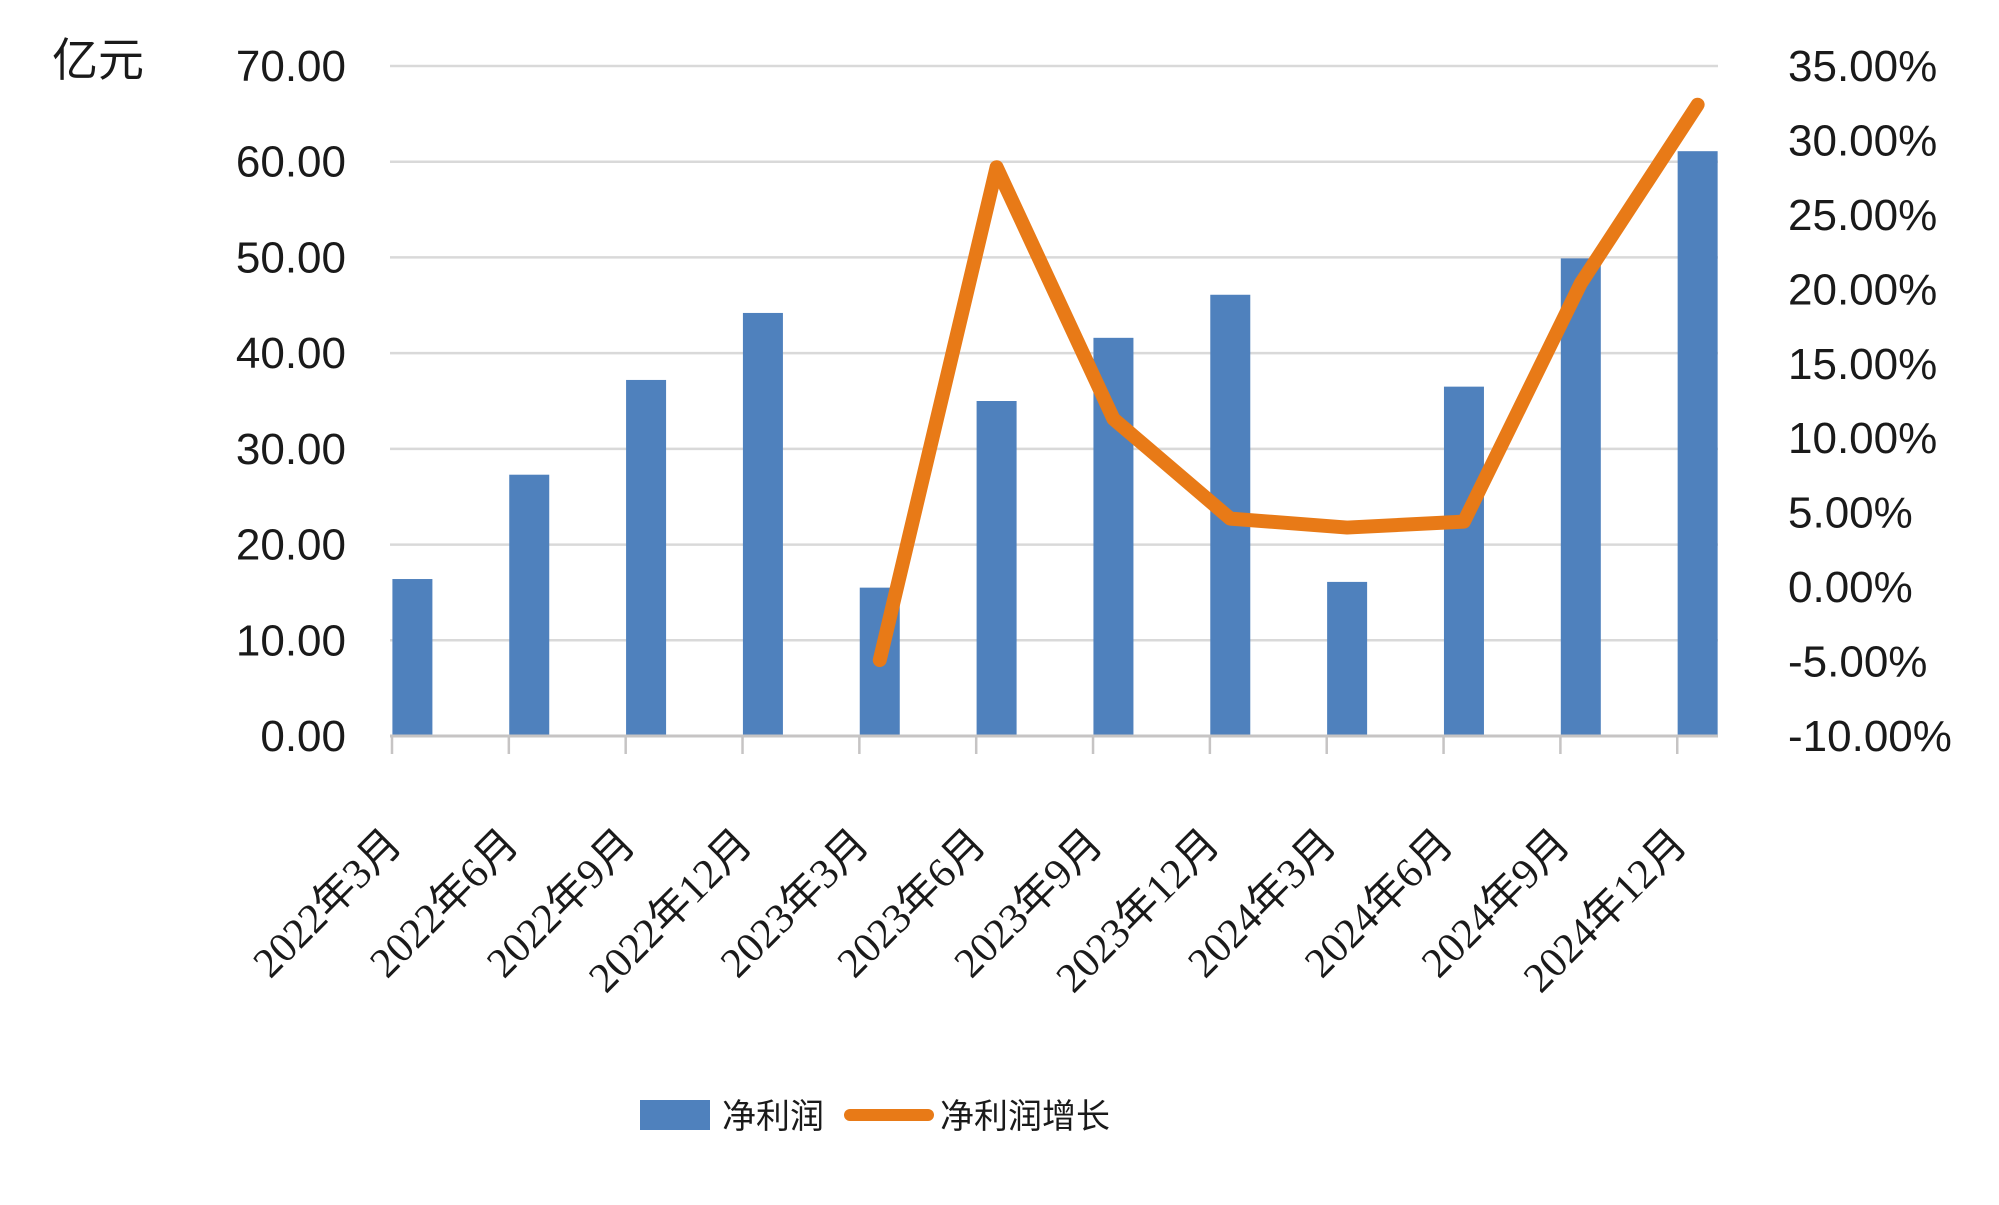 The height and width of the screenshot is (1205, 1999). I want to click on left-axis-label: 70.00, so click(291, 66).